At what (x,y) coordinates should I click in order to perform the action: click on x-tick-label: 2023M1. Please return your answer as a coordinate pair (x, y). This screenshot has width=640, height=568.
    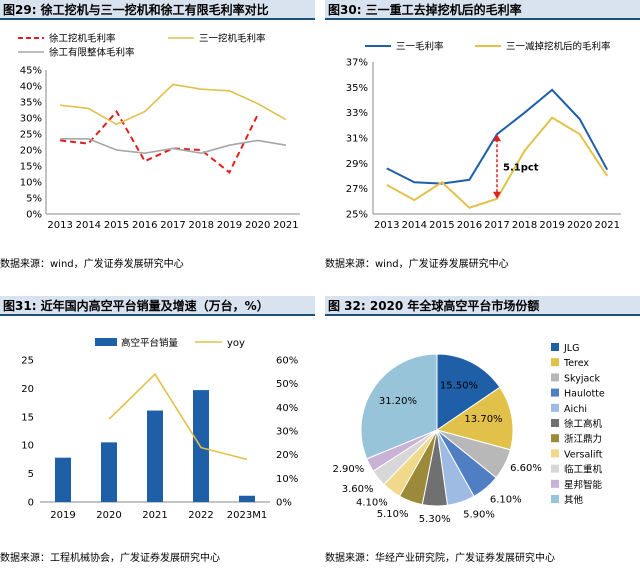
    Looking at the image, I should click on (247, 515).